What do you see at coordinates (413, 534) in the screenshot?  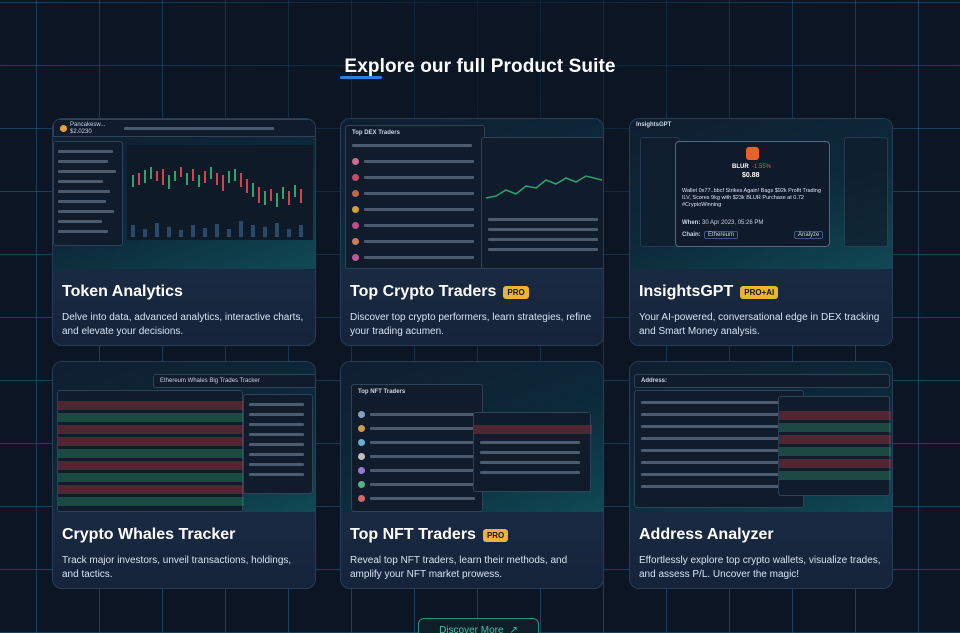 I see `card-title-text: Top NFT Traders` at bounding box center [413, 534].